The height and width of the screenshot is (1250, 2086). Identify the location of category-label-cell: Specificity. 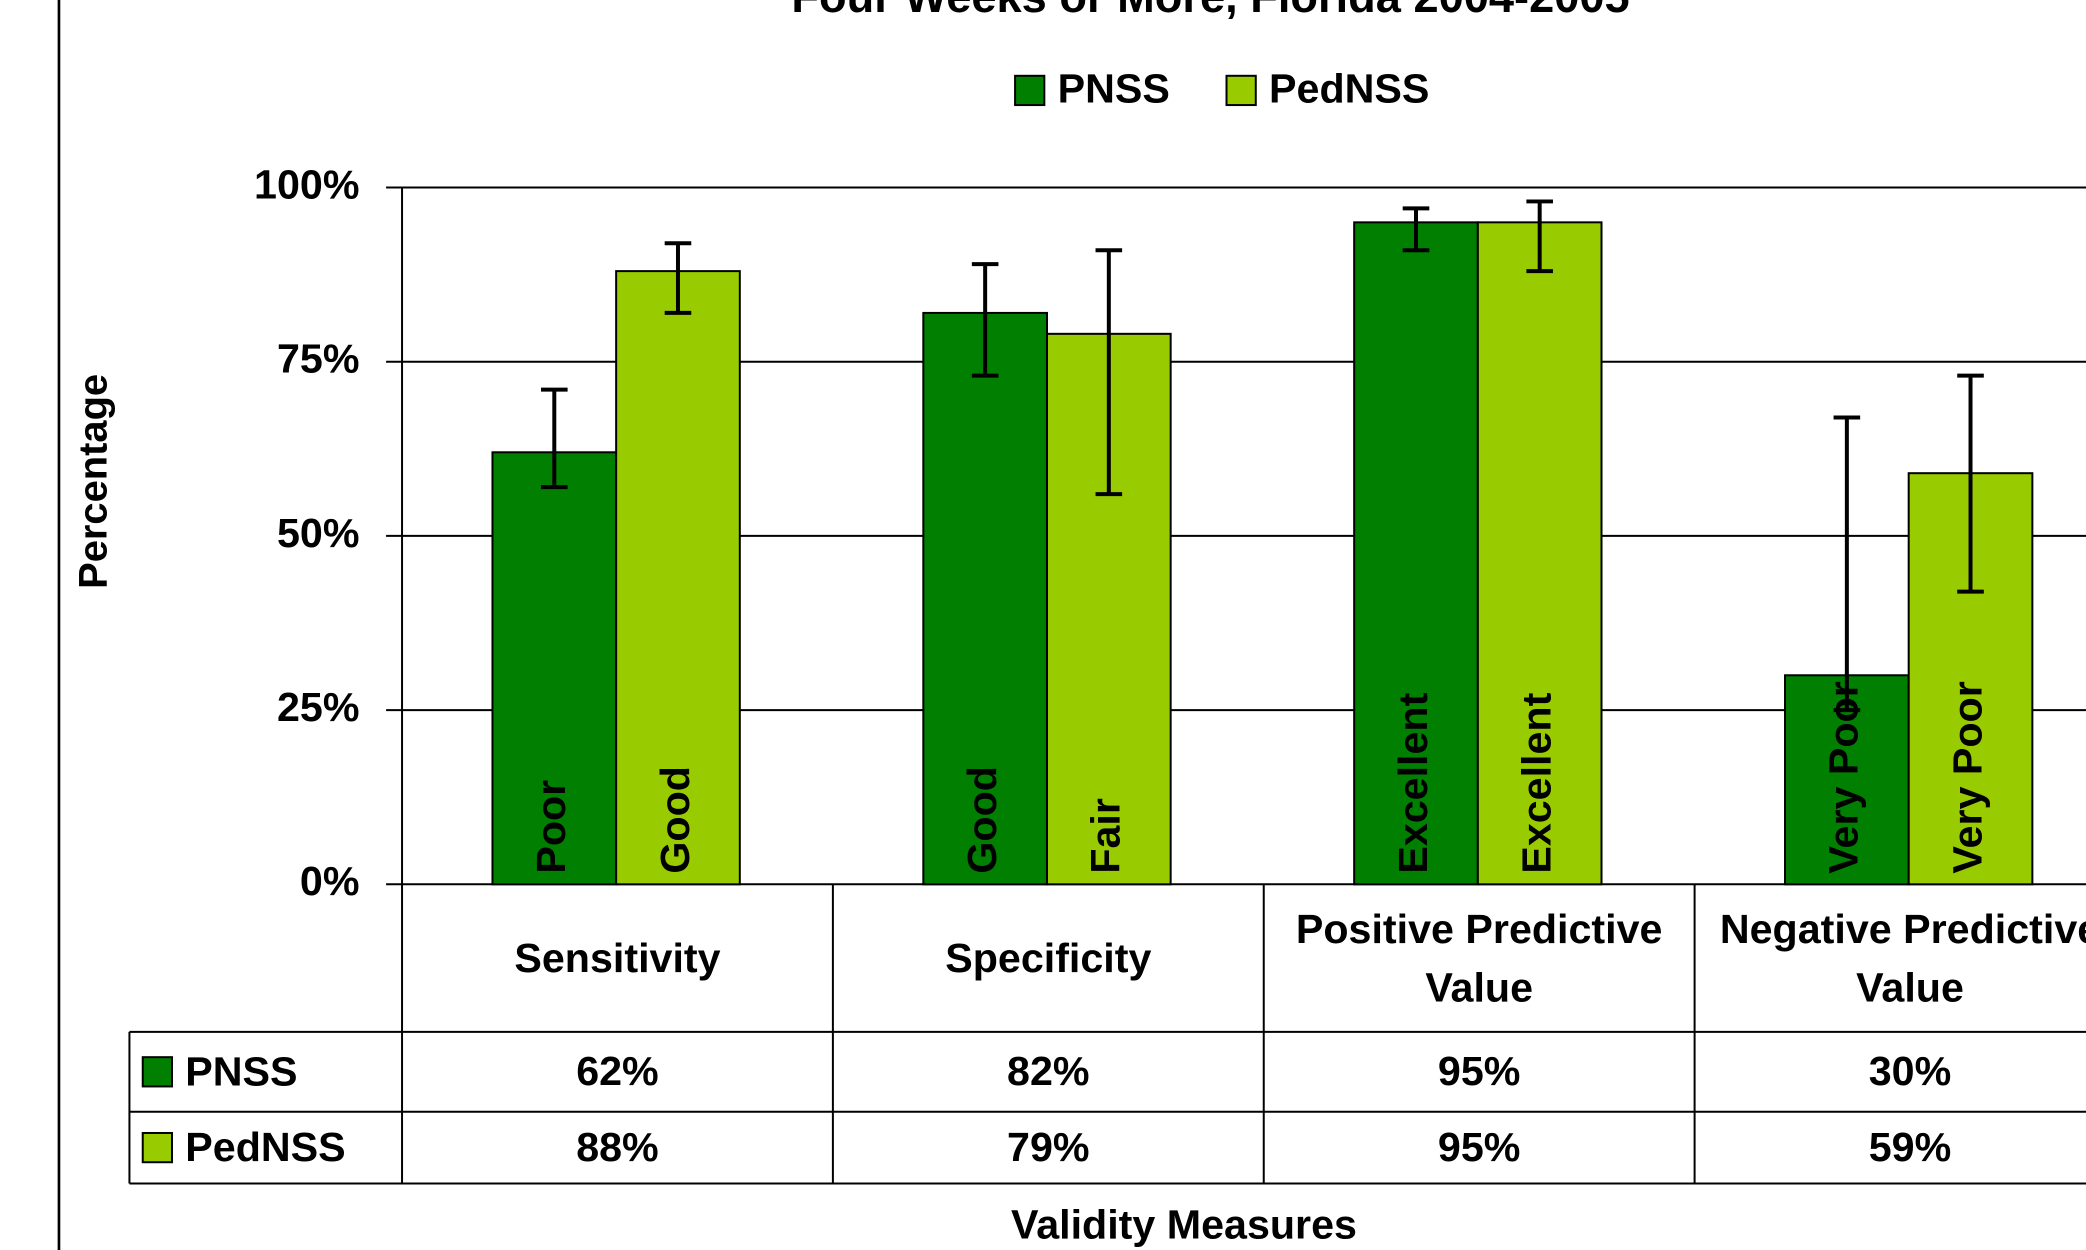
(1048, 958).